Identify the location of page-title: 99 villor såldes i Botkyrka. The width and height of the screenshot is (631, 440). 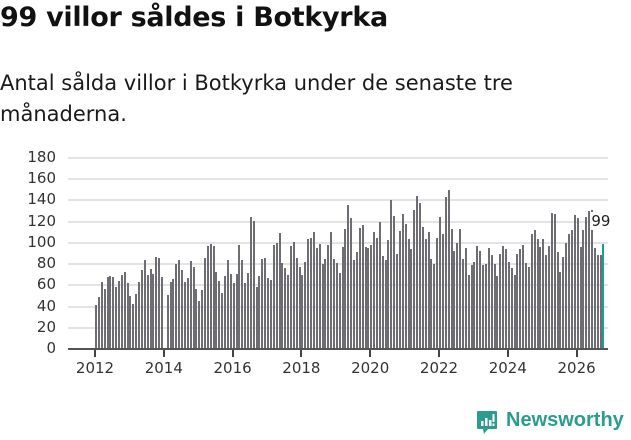
(194, 17).